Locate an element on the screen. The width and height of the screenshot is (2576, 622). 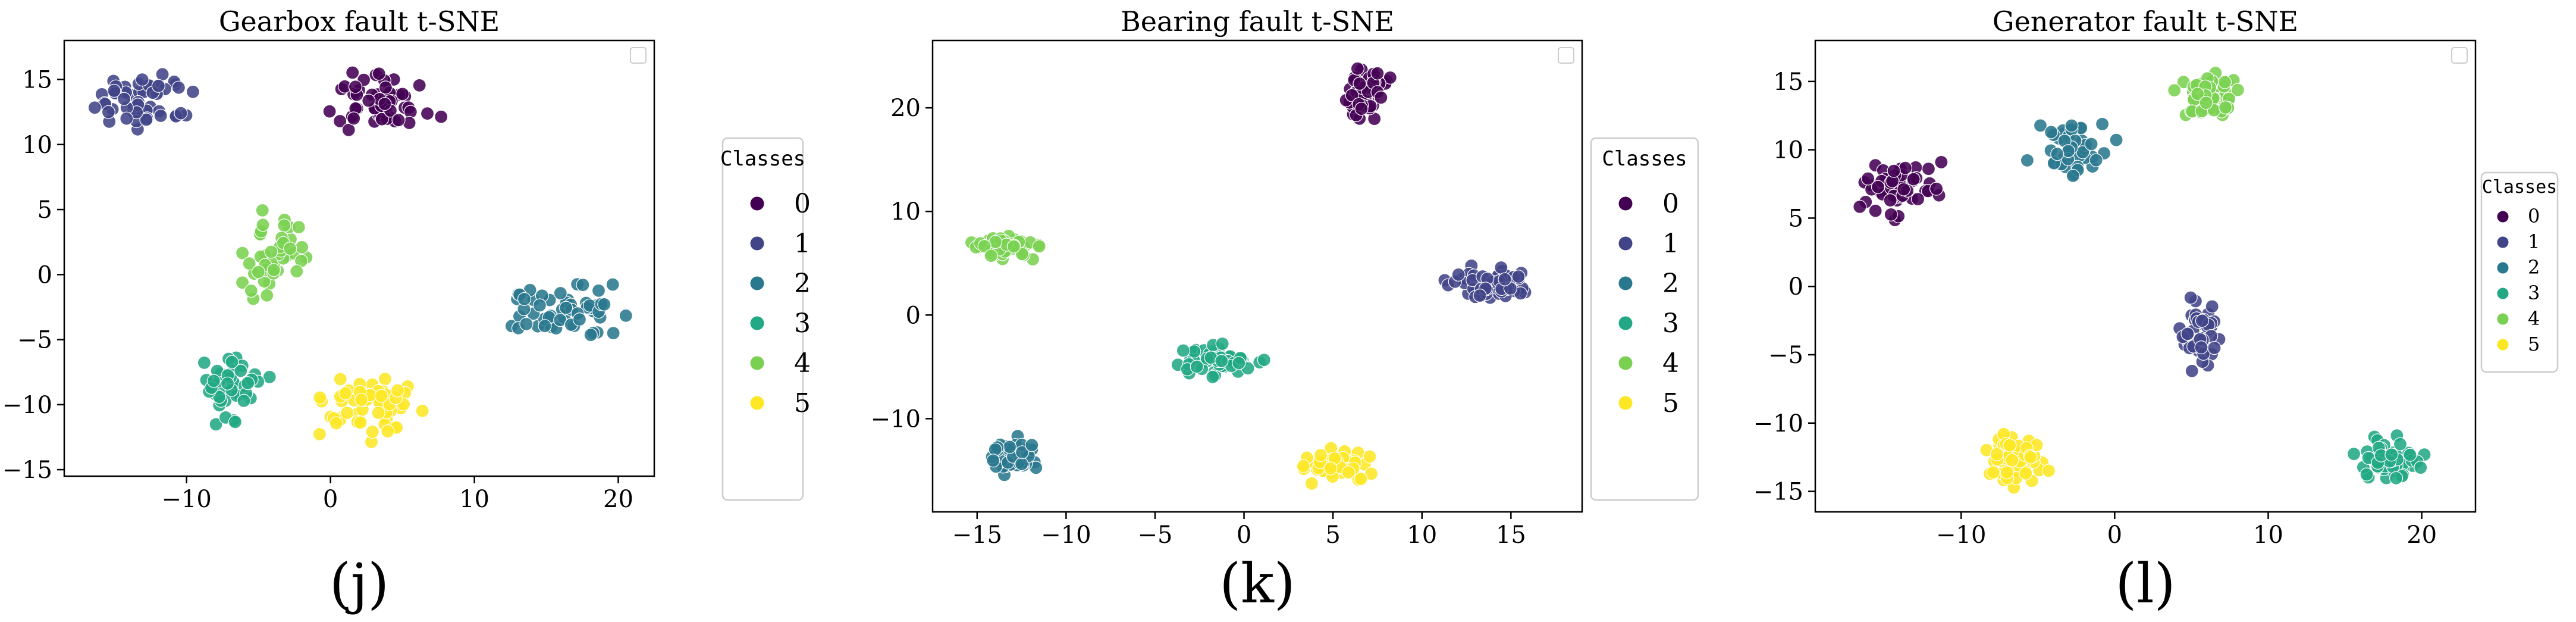
legend: Classes 0 1 2 3 4 5 is located at coordinates (765, 319).